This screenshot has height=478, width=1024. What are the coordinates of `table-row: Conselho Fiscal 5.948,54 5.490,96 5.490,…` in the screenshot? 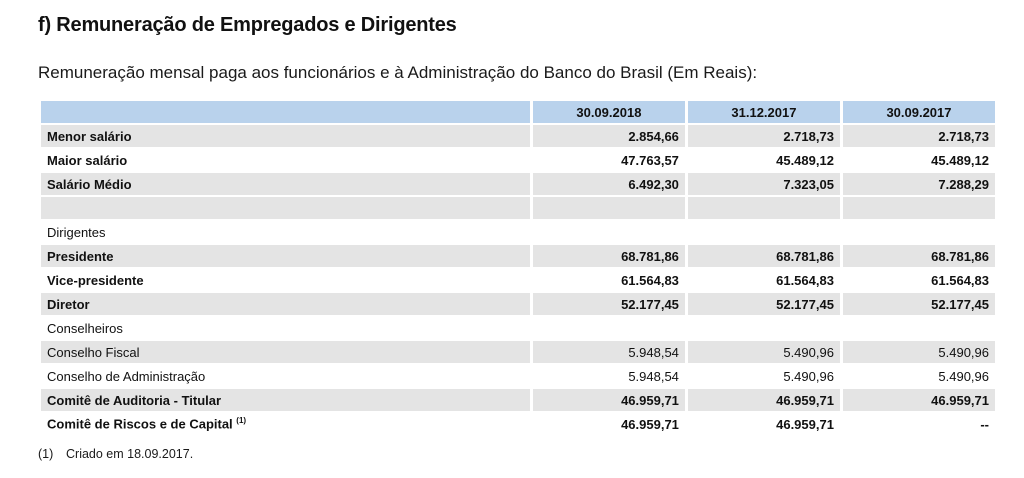 It's located at (518, 352).